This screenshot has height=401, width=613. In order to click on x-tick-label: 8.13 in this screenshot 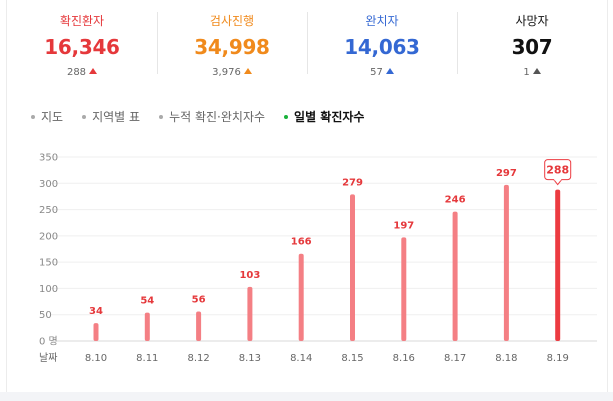, I will do `click(250, 358)`.